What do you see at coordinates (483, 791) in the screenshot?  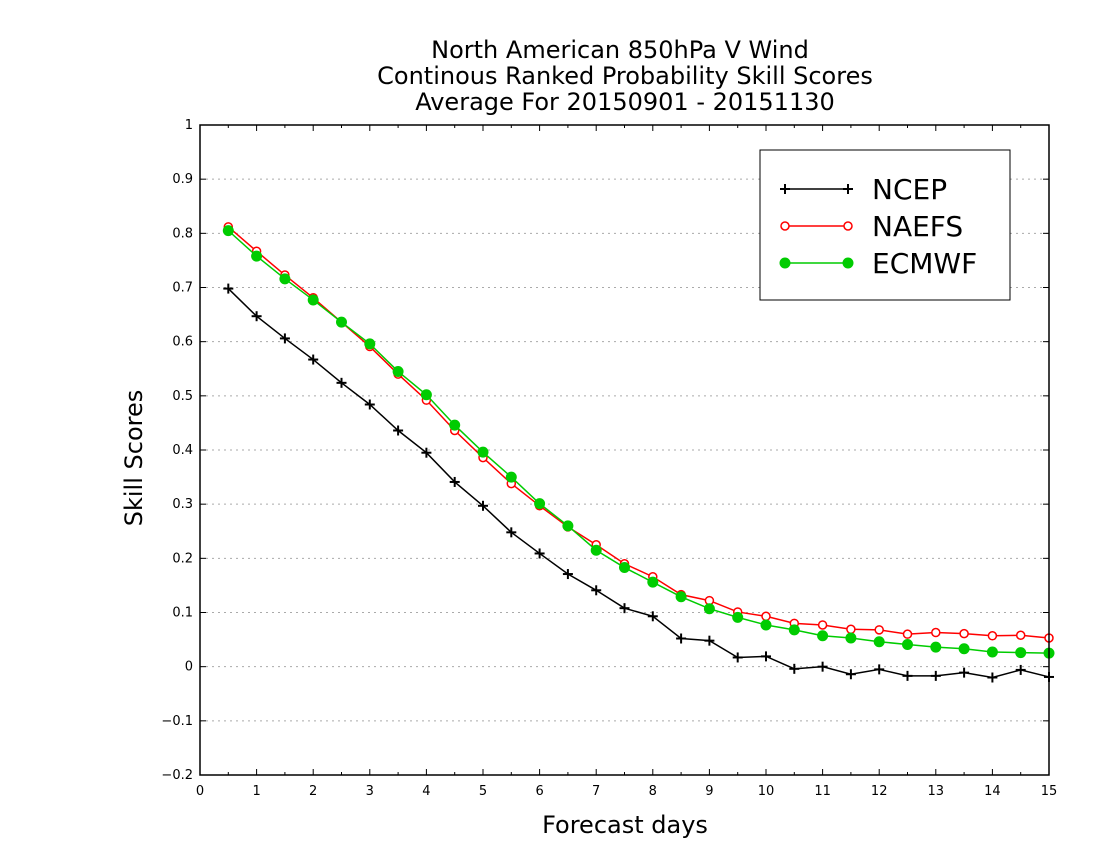 I see `x-tick-label: 5` at bounding box center [483, 791].